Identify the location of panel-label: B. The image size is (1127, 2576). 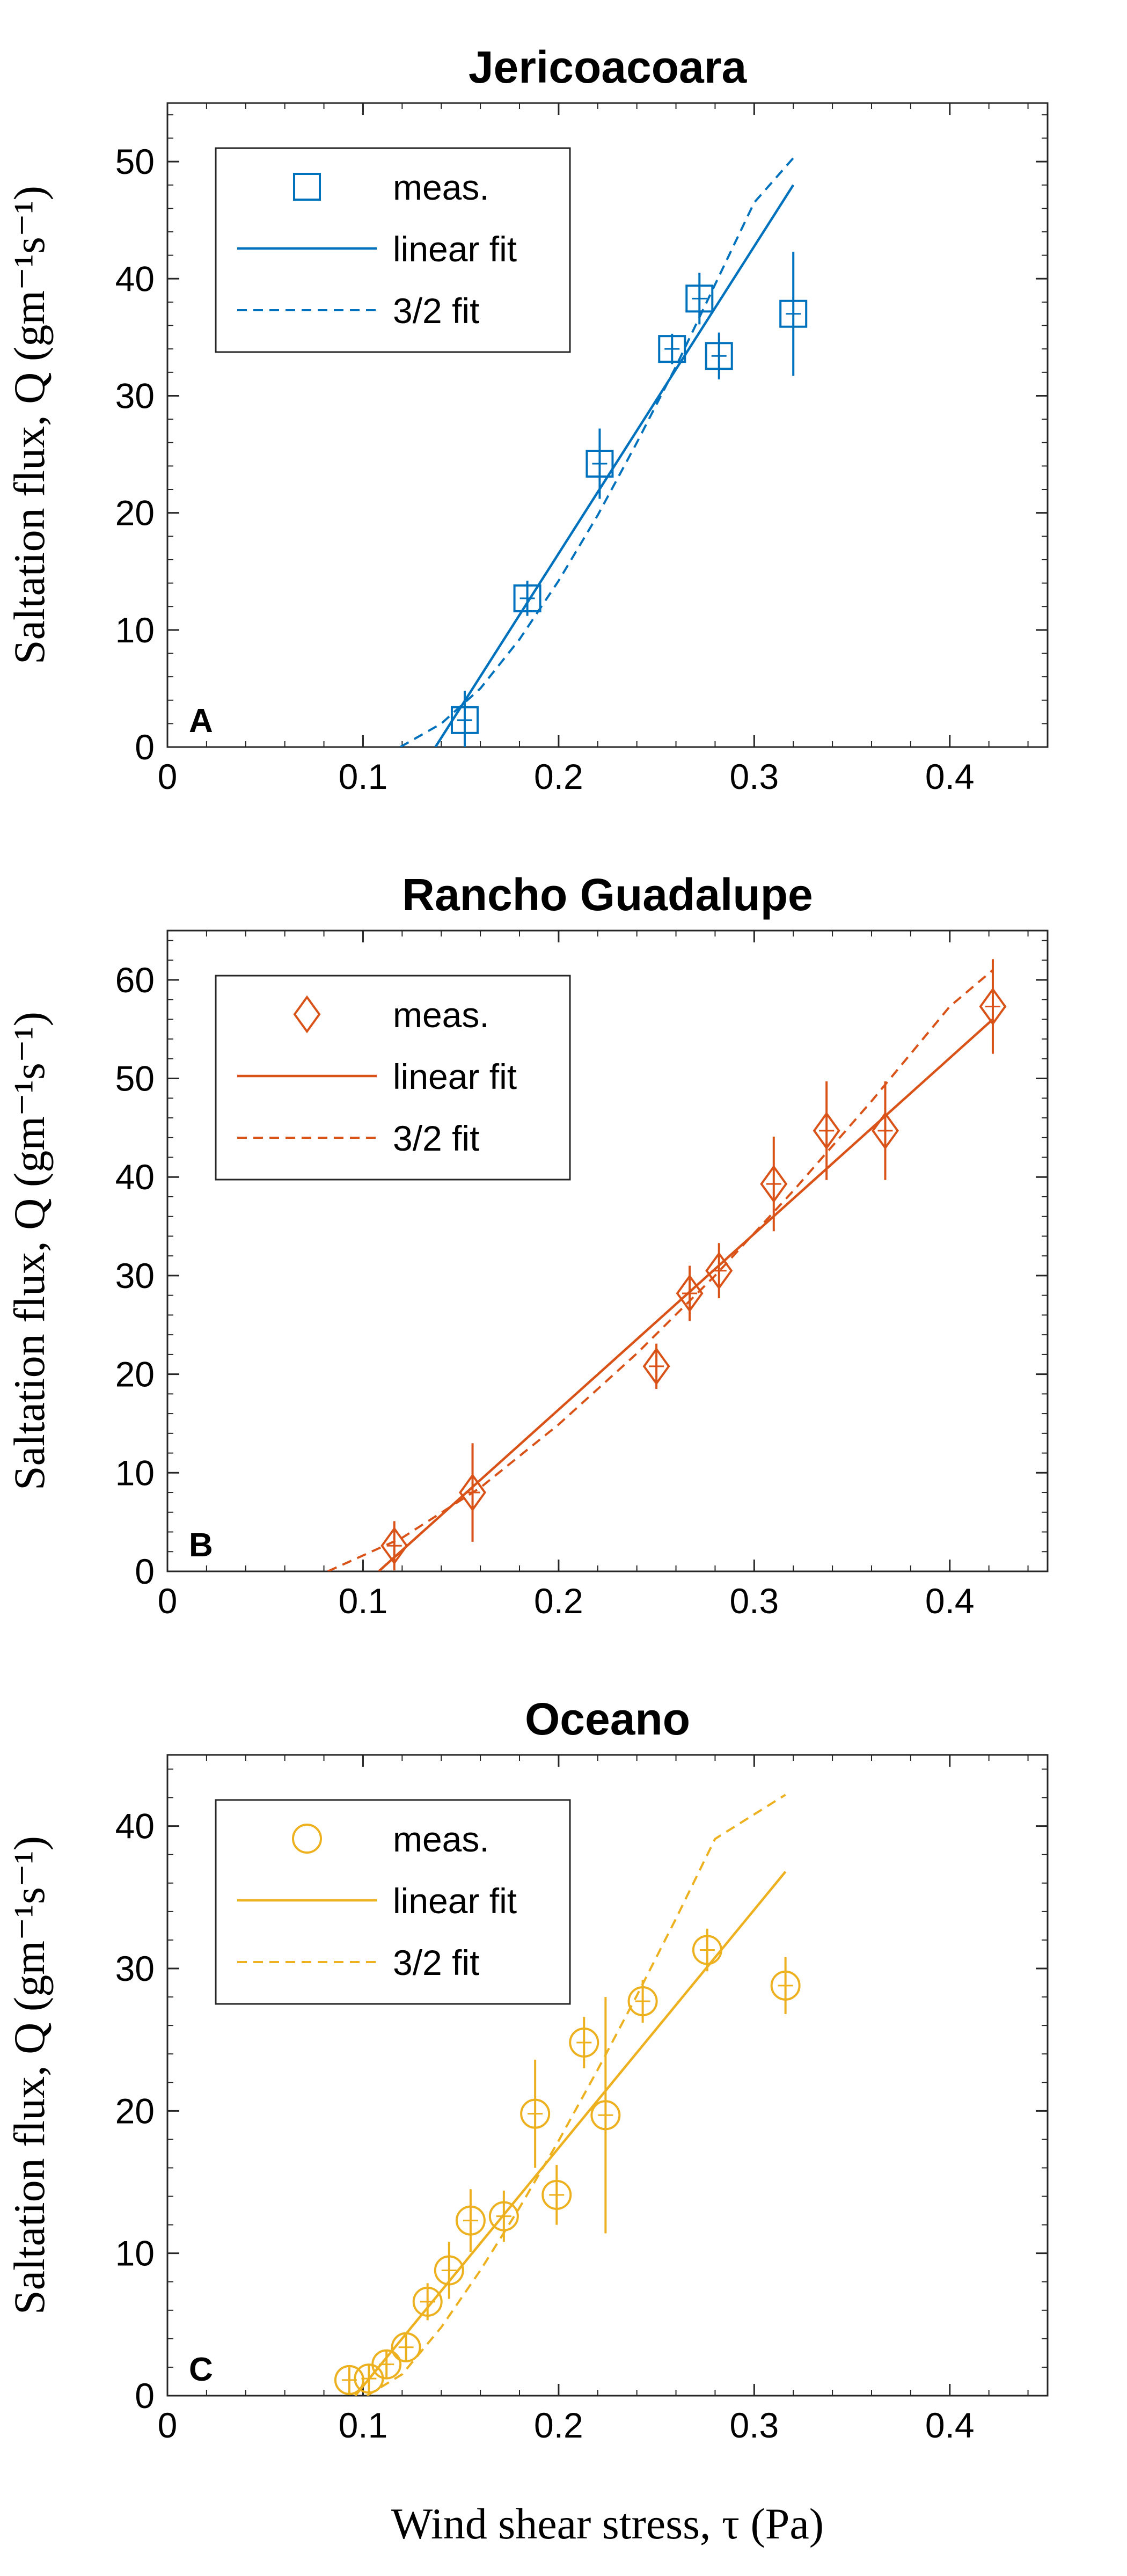
(201, 1545).